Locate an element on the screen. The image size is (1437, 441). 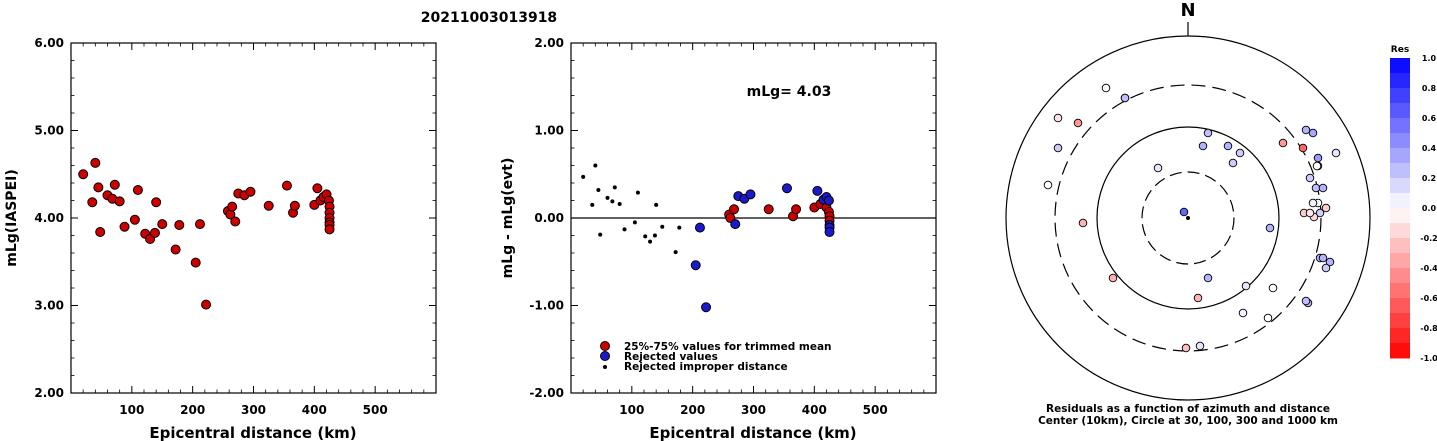
colorbar-label: -0.6 is located at coordinates (1428, 298).